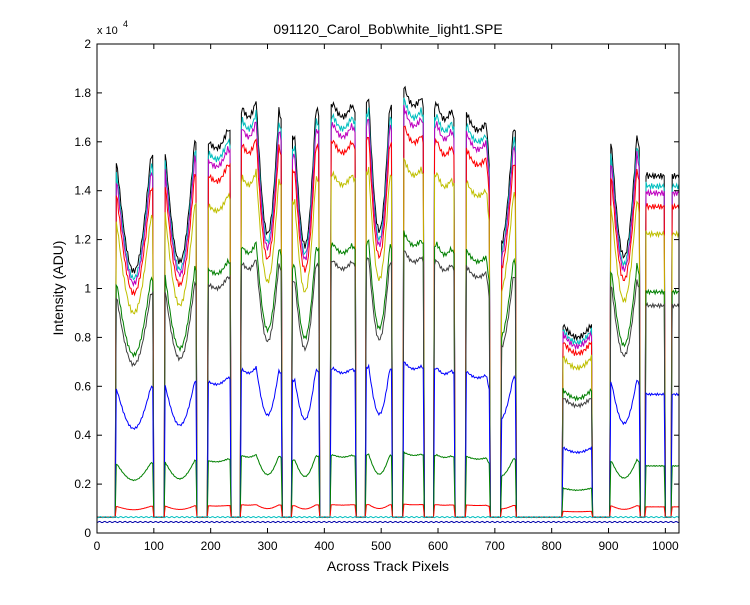 This screenshot has width=750, height=605. I want to click on y-tick-label: 0.8, so click(82, 337).